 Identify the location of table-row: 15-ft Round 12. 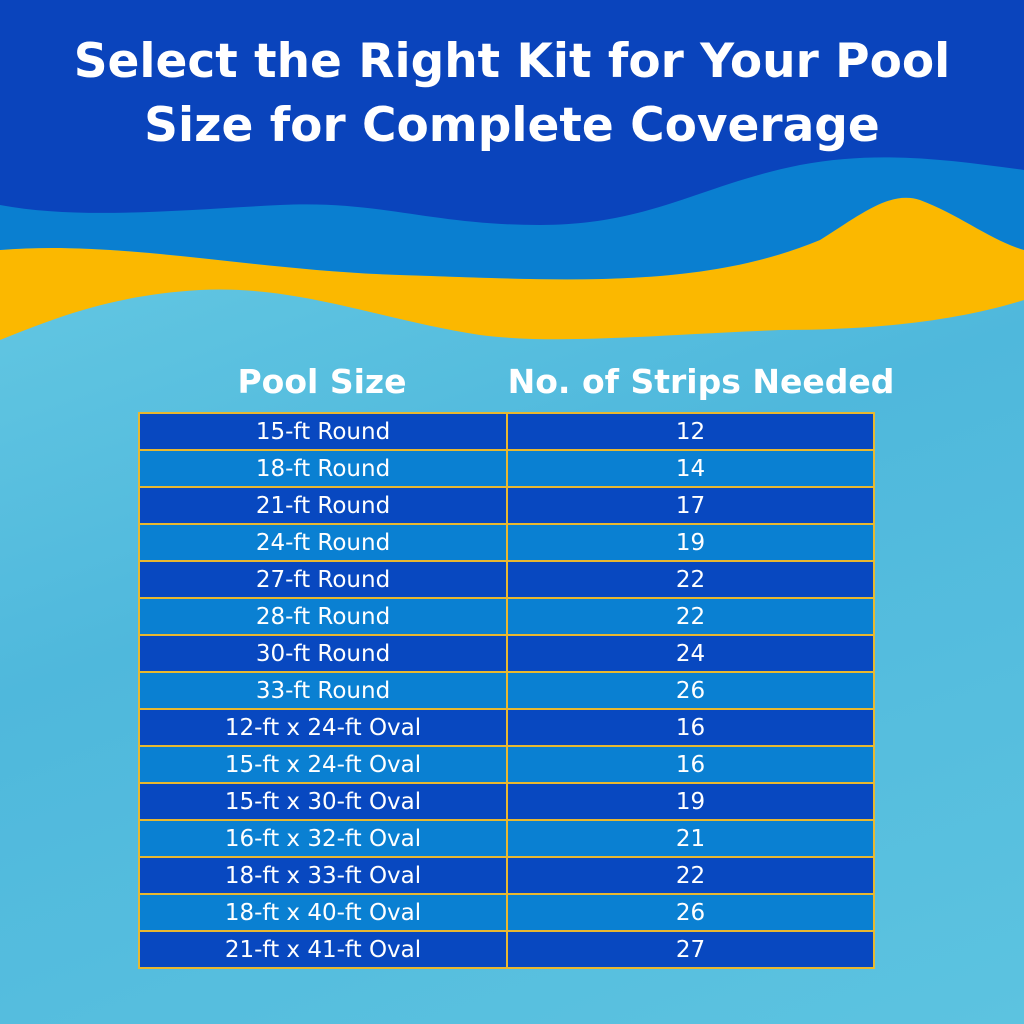
(506, 431).